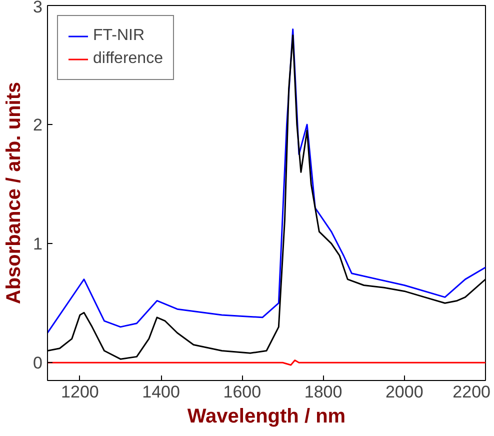 Image resolution: width=494 pixels, height=436 pixels. Describe the element at coordinates (323, 392) in the screenshot. I see `x-tick-label: 1800` at that location.